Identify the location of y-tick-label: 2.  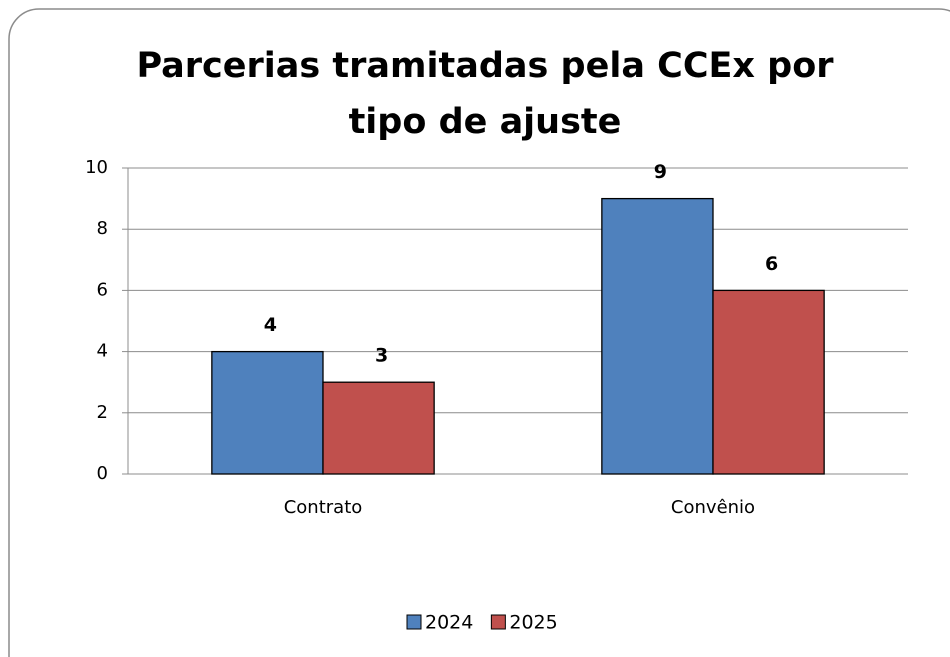
(102, 412).